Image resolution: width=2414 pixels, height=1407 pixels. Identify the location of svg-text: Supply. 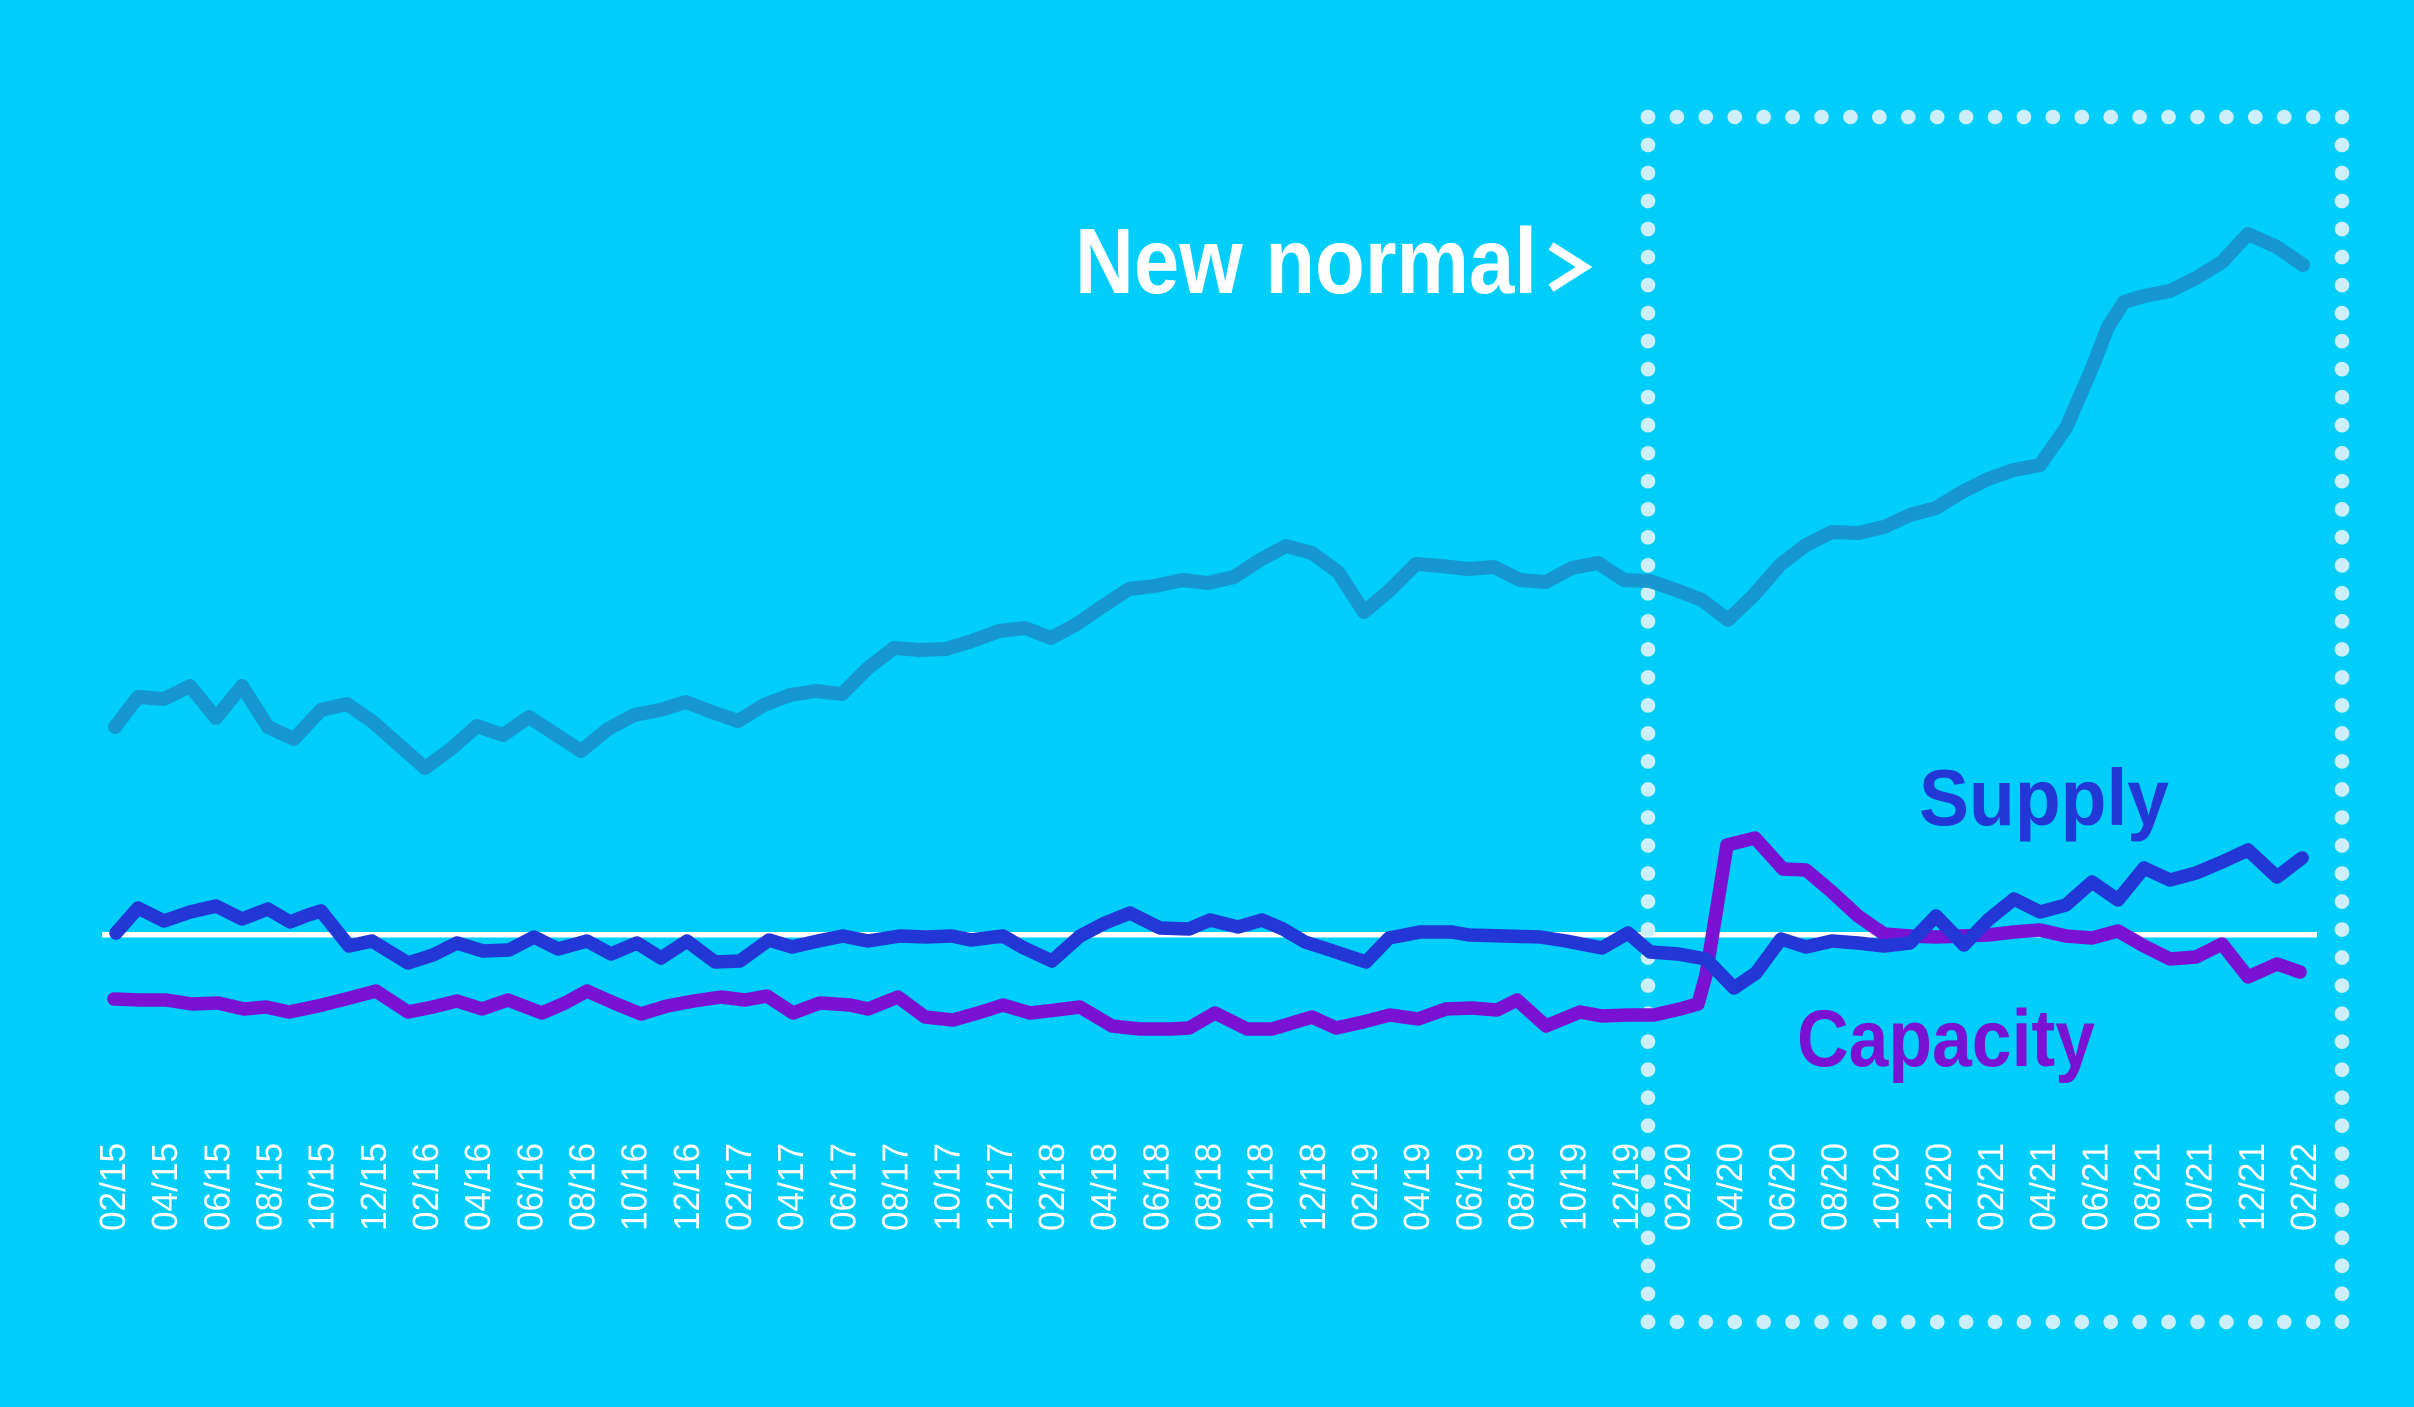
(2044, 797).